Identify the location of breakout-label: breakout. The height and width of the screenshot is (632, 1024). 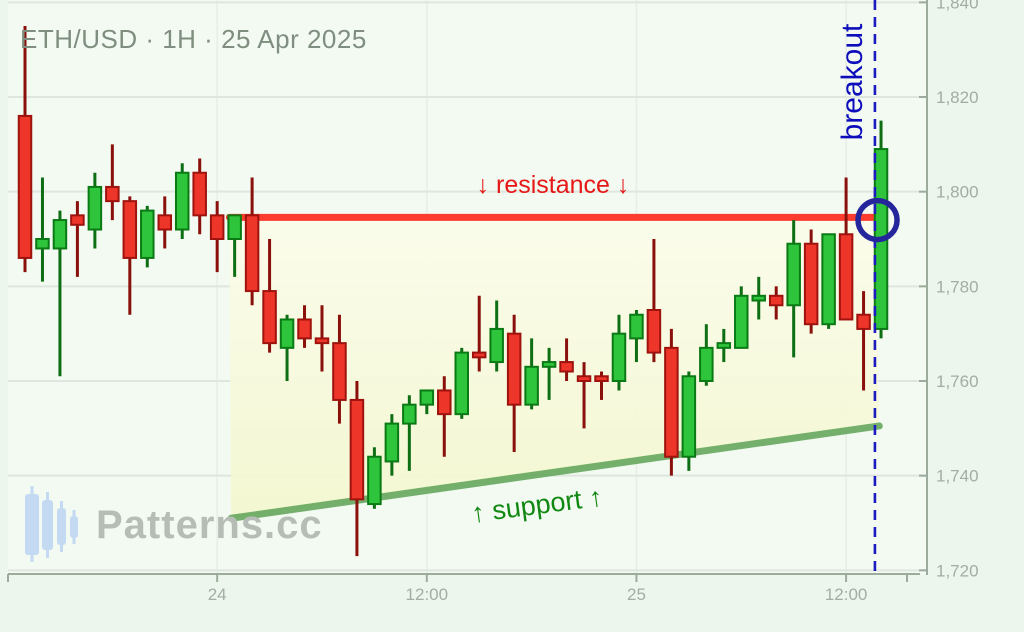
(852, 82).